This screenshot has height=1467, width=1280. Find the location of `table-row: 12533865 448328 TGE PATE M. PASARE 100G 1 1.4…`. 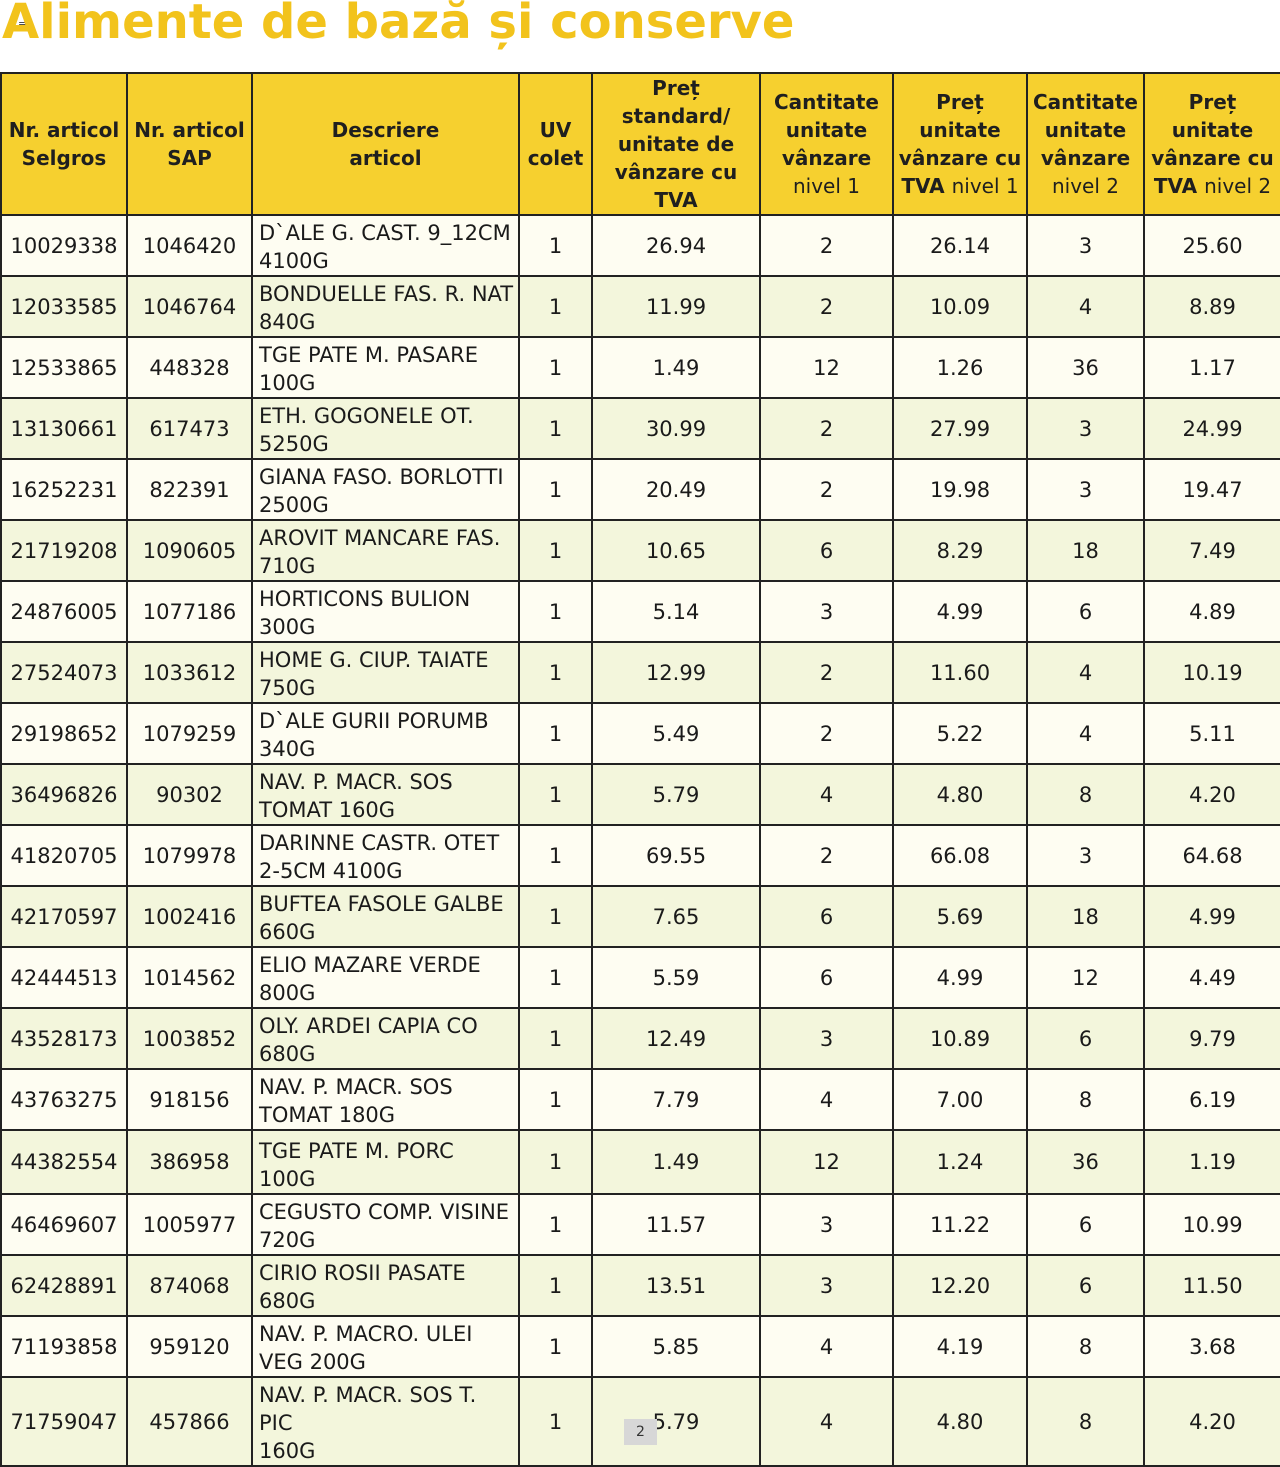

table-row: 12533865 448328 TGE PATE M. PASARE 100G 1 1.4… is located at coordinates (640, 367).